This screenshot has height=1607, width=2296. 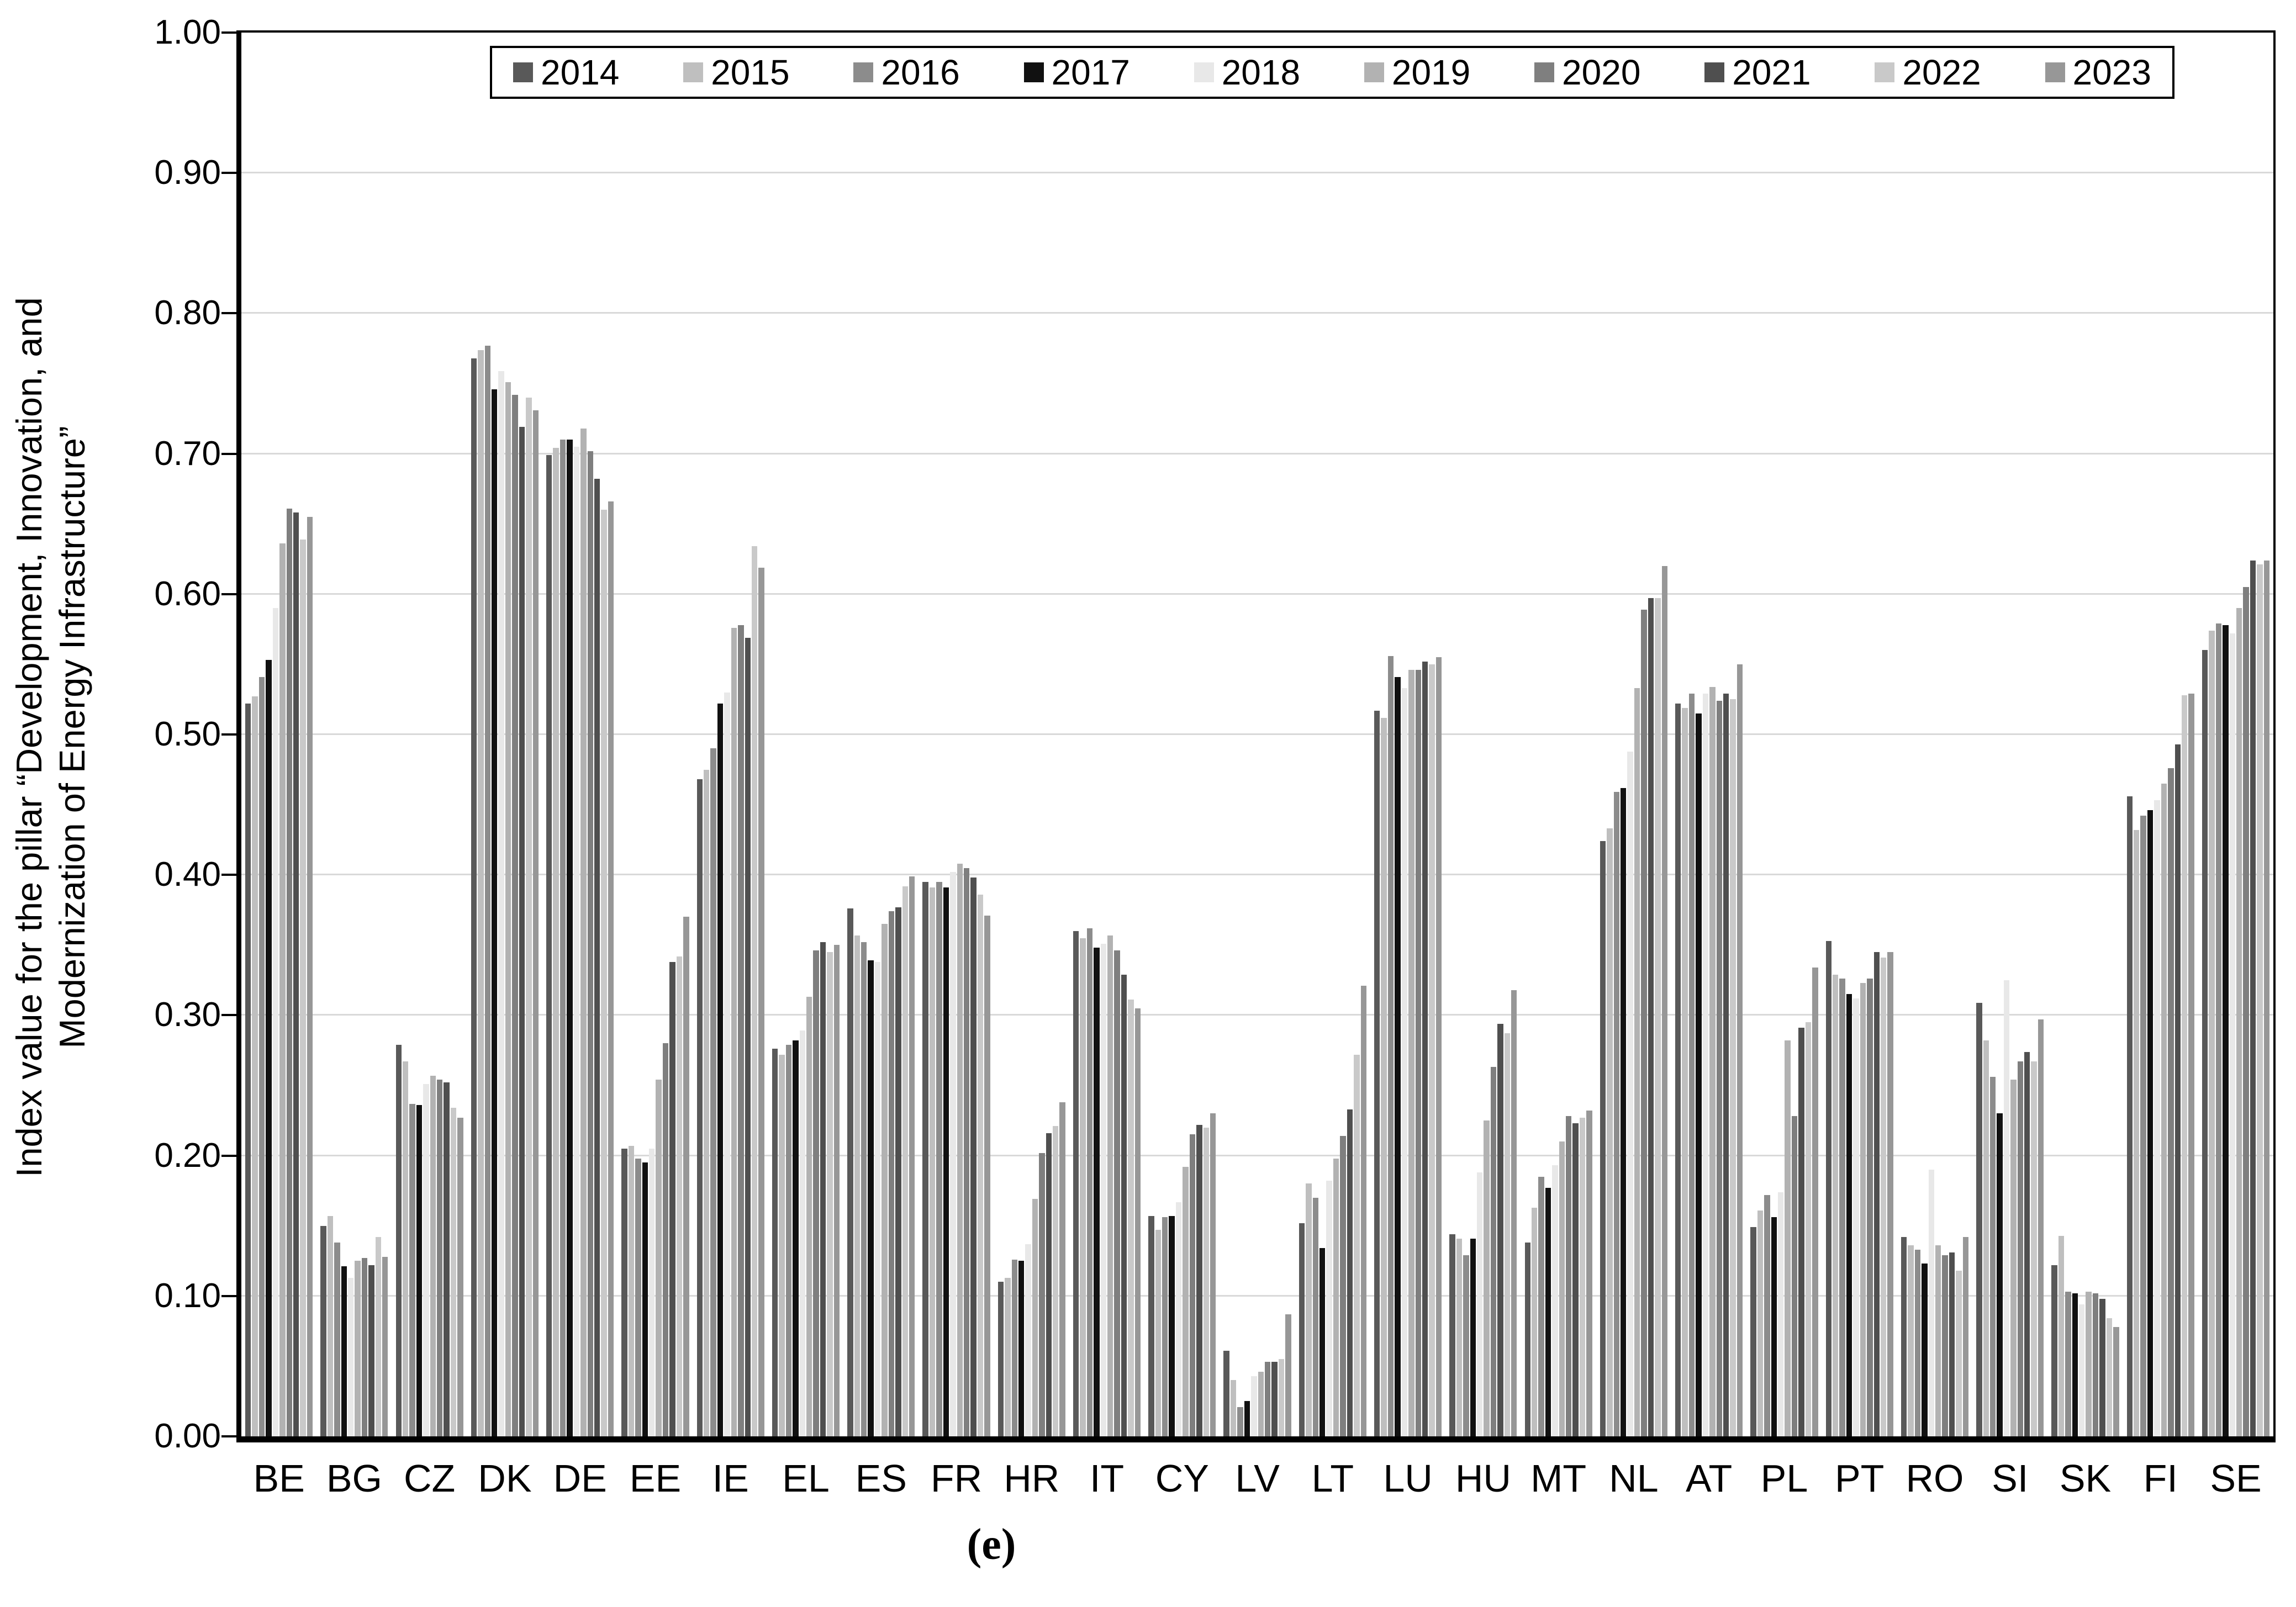 I want to click on bar-fr-2021, so click(x=973, y=1157).